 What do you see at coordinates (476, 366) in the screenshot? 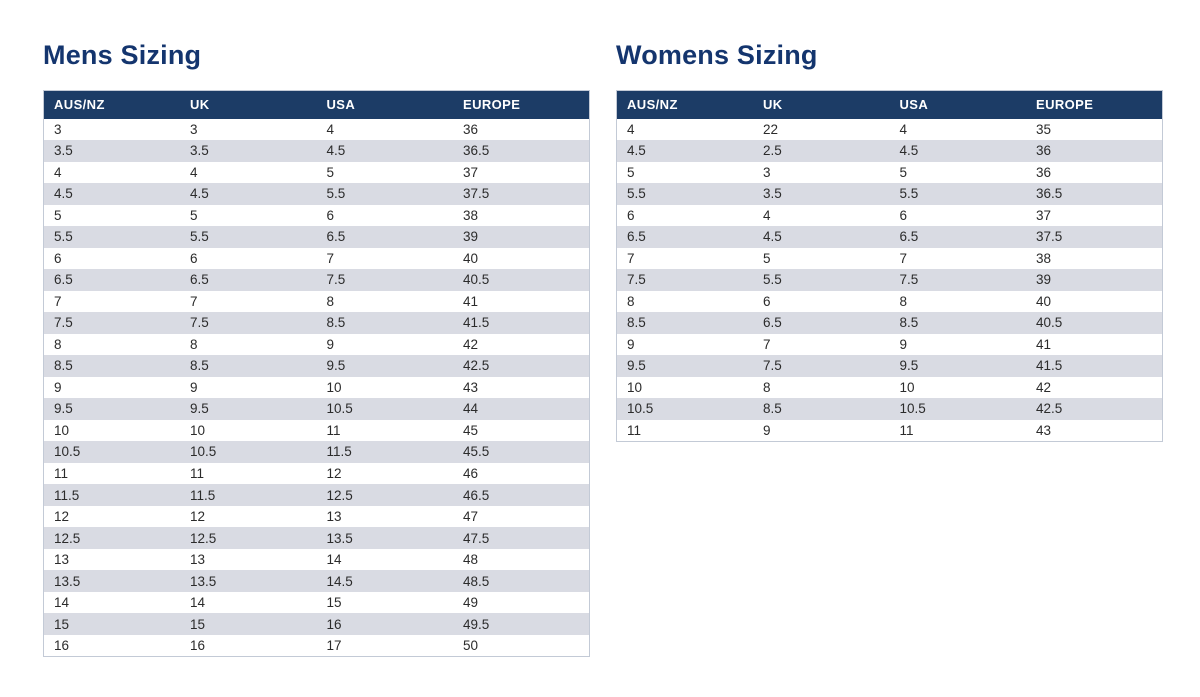
I see `table-cell: 42.5` at bounding box center [476, 366].